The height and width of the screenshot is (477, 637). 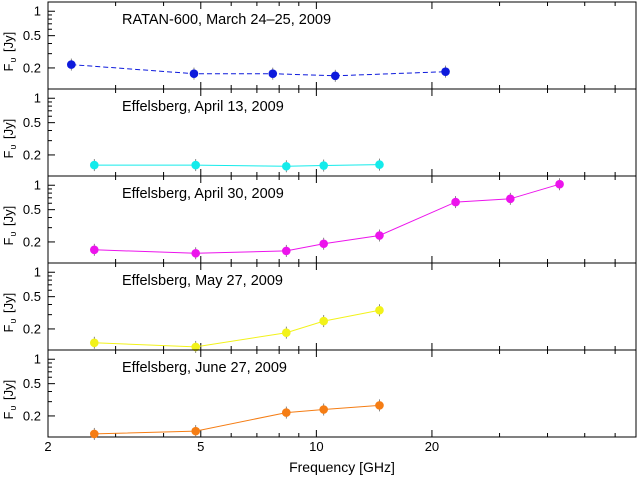 I want to click on panel-3-series-line, so click(x=327, y=218).